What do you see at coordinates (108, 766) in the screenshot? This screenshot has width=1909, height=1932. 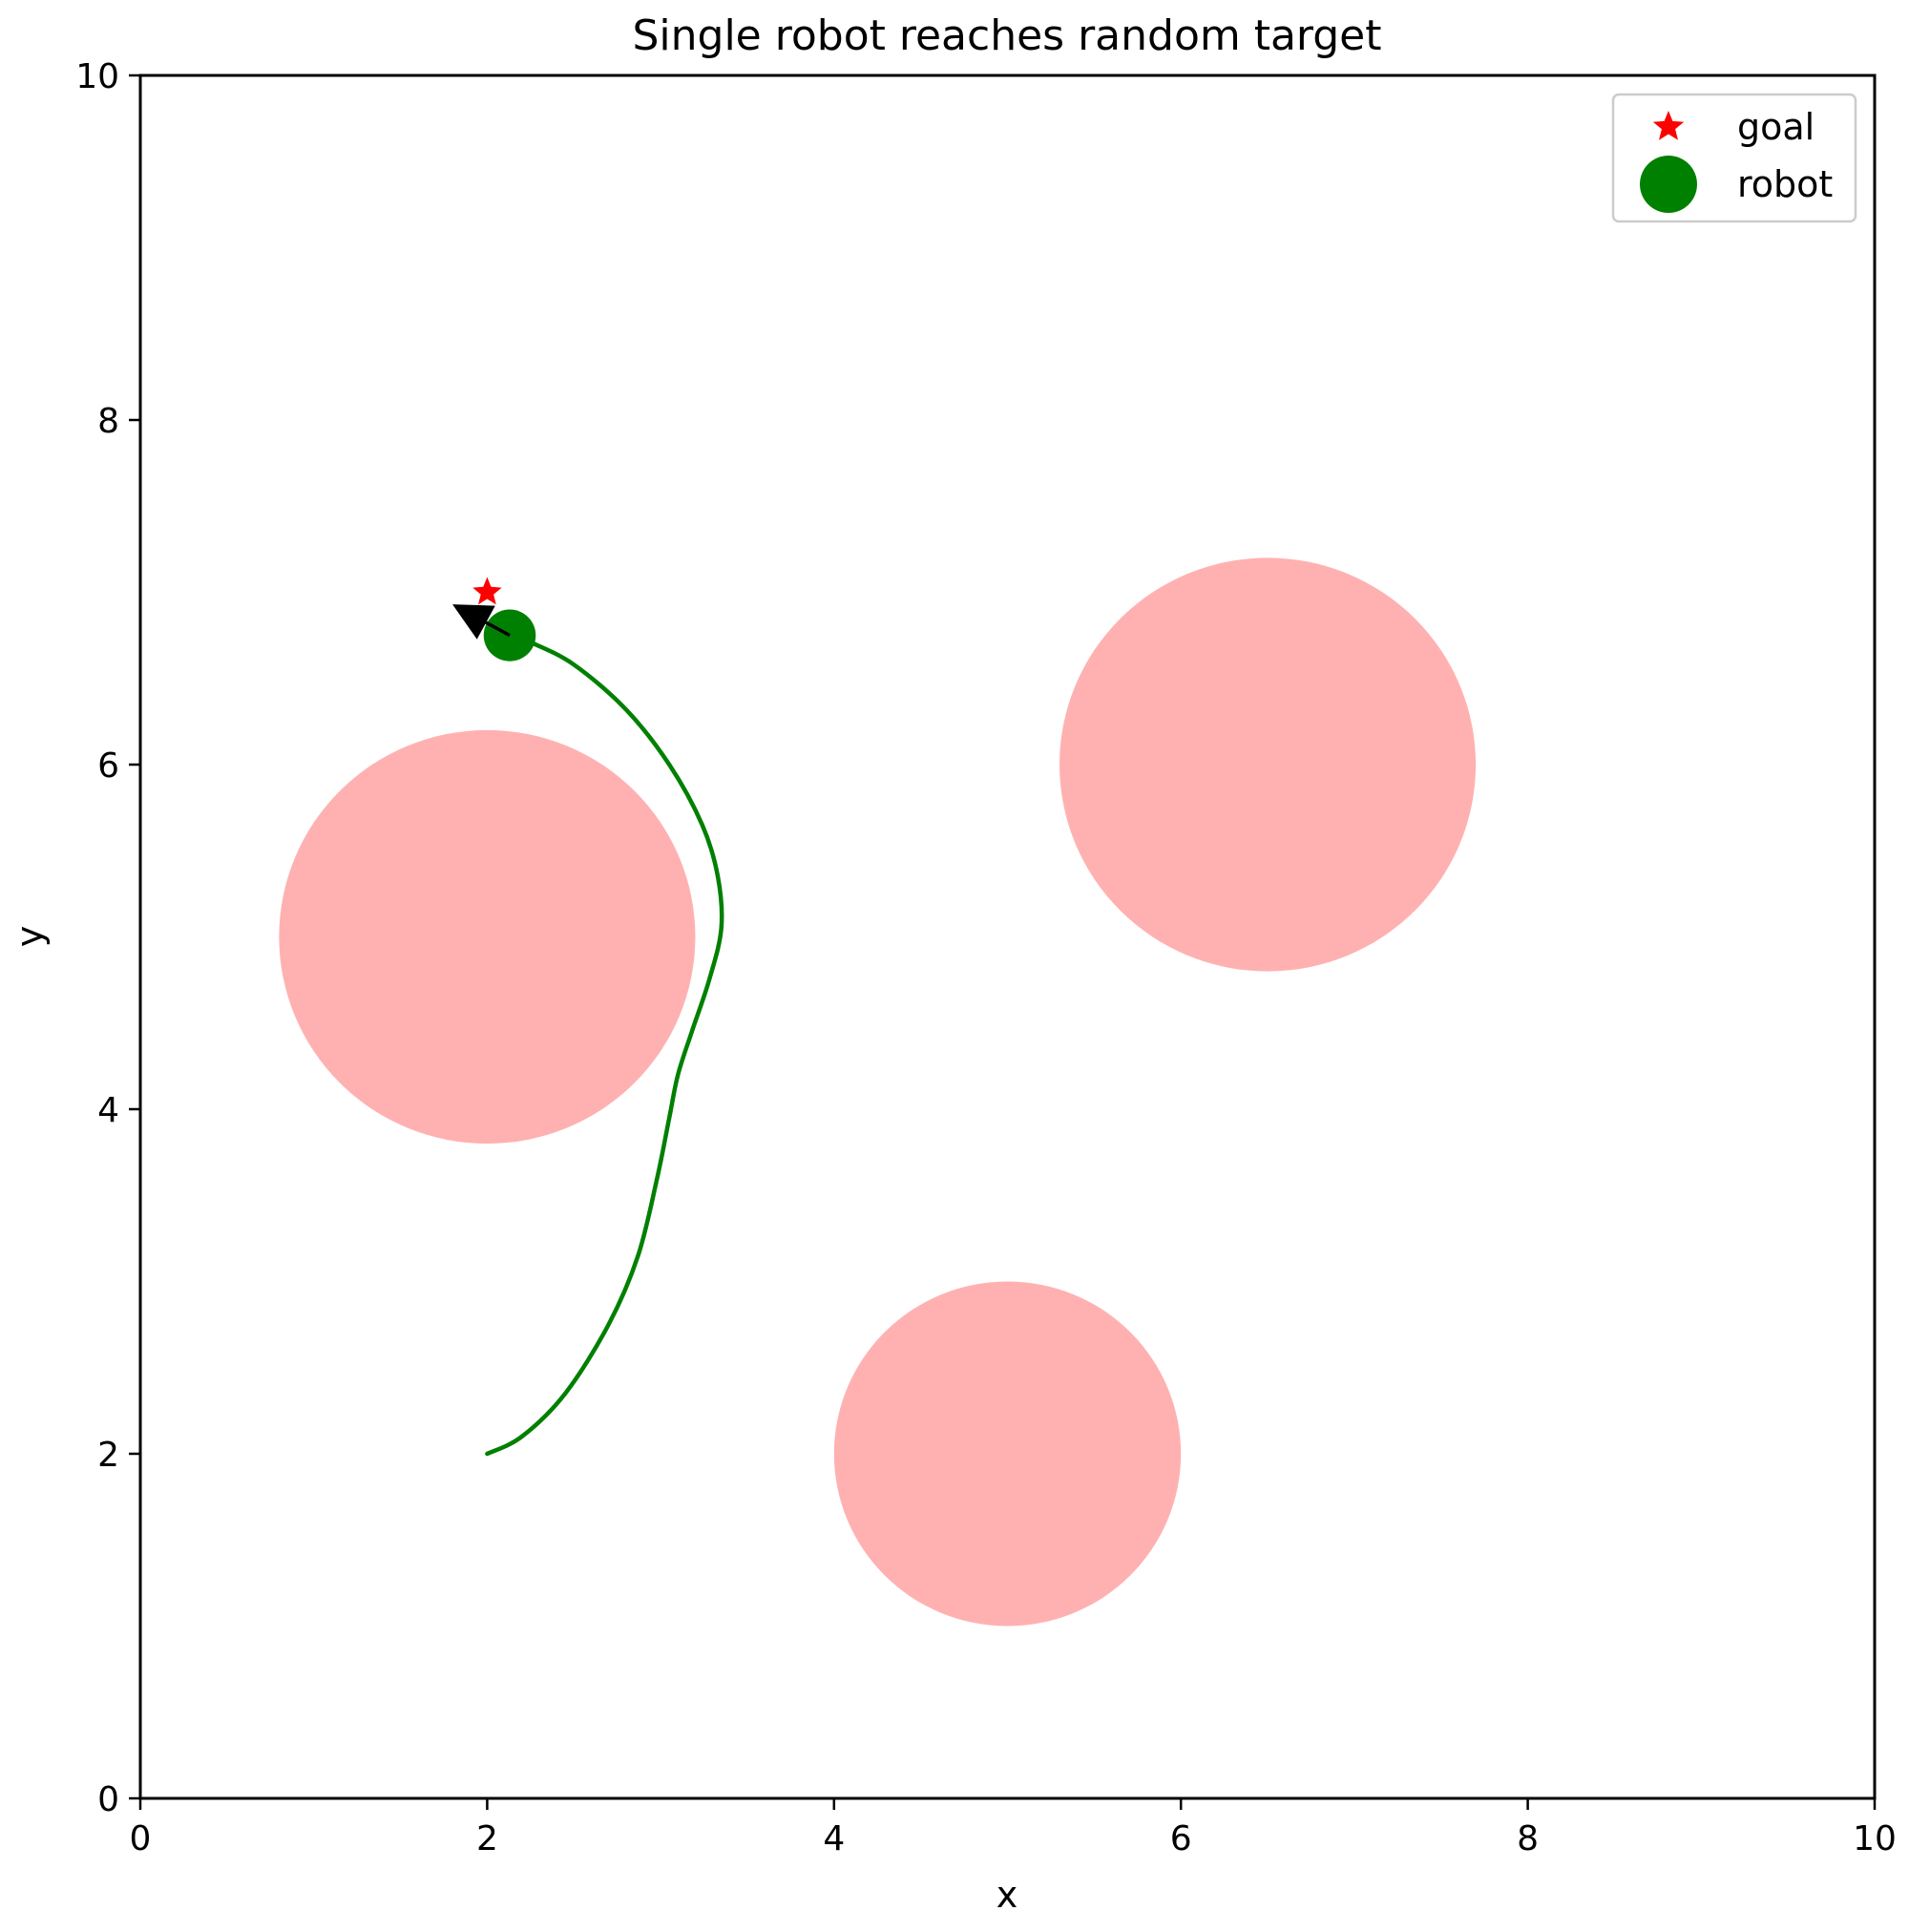 I see `y-tick-label: 6` at bounding box center [108, 766].